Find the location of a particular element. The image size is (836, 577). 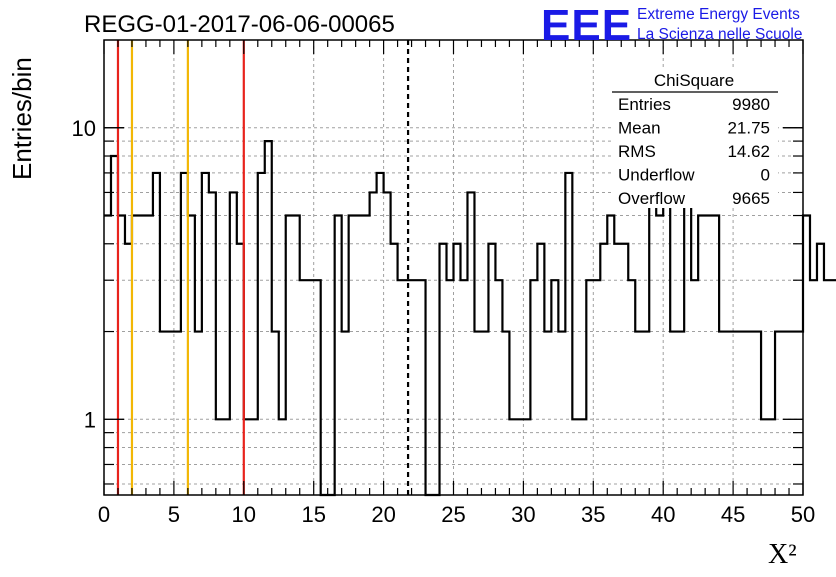

y-axis-label: Entries/bin is located at coordinates (22, 118).